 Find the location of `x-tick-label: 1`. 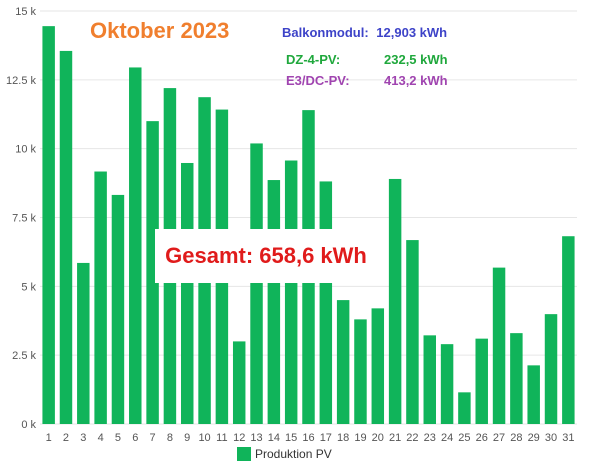

x-tick-label: 1 is located at coordinates (49, 438).